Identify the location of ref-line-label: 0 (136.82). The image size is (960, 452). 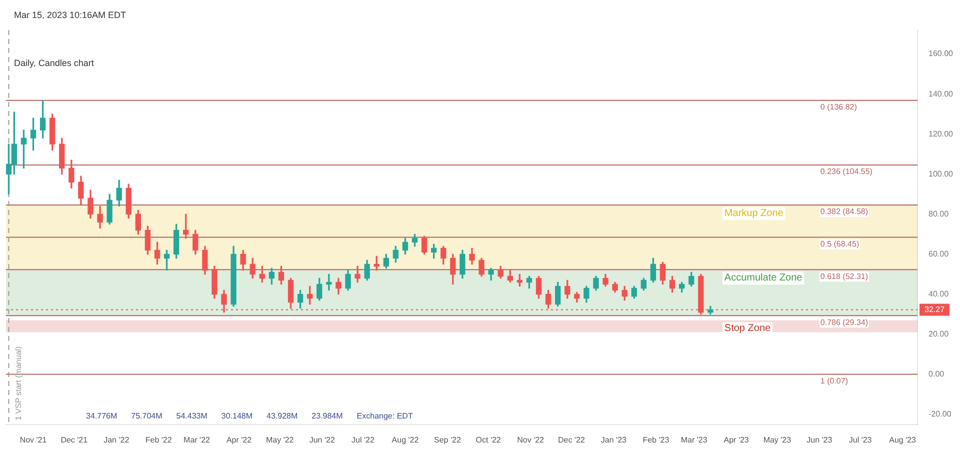
(839, 107).